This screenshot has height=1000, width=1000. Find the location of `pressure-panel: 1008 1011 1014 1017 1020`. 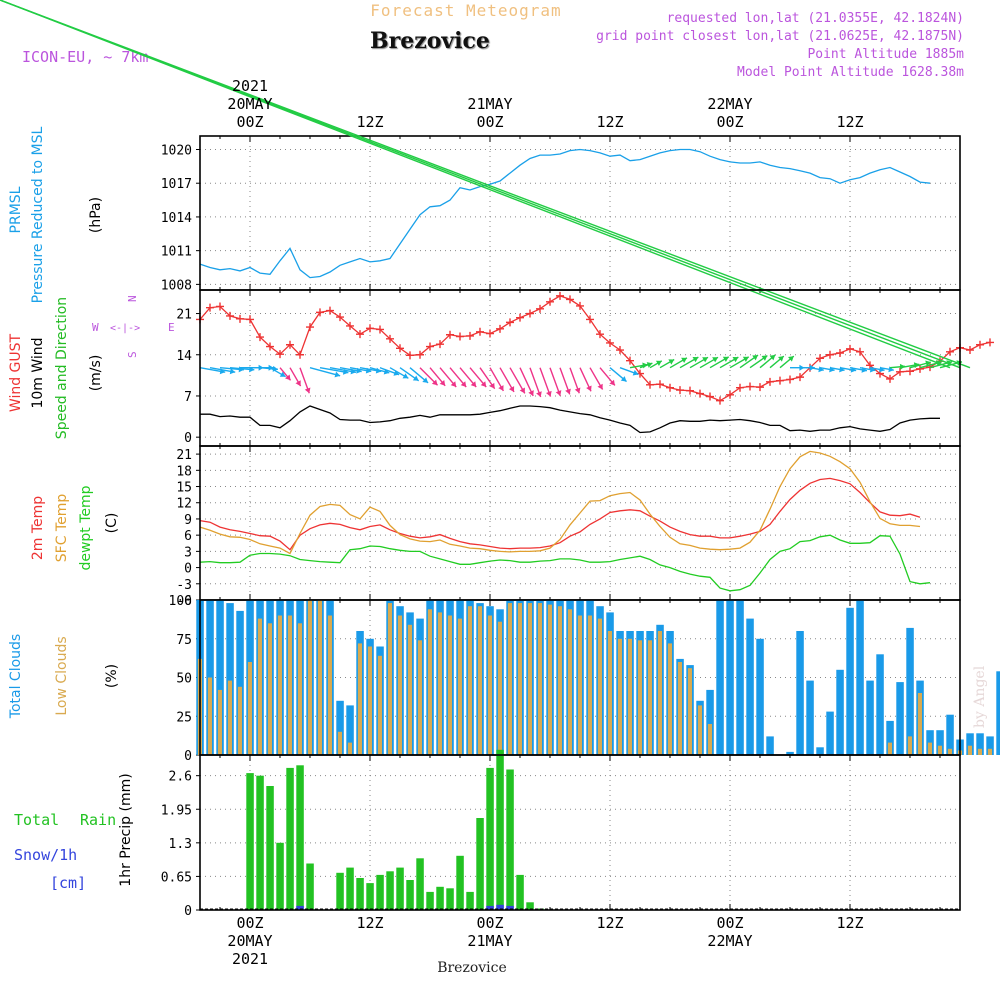

pressure-panel: 1008 1011 1014 1017 1020 is located at coordinates (561, 214).